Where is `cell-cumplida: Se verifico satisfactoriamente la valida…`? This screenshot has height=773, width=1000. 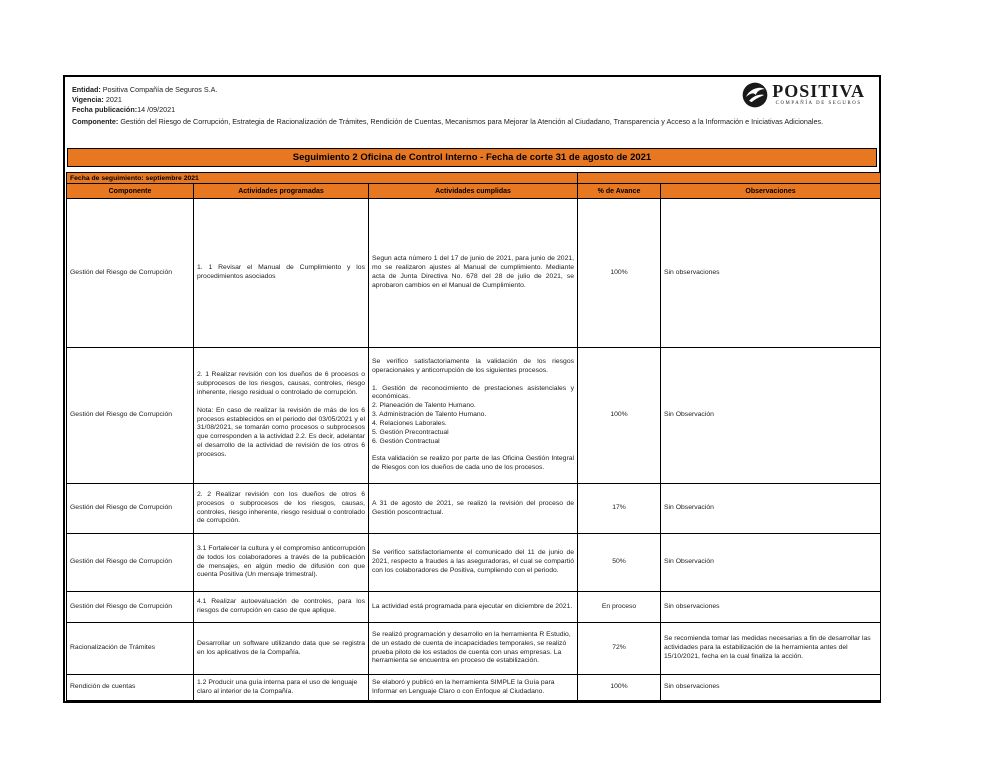
cell-cumplida: Se verifico satisfactoriamente la valida… is located at coordinates (473, 415).